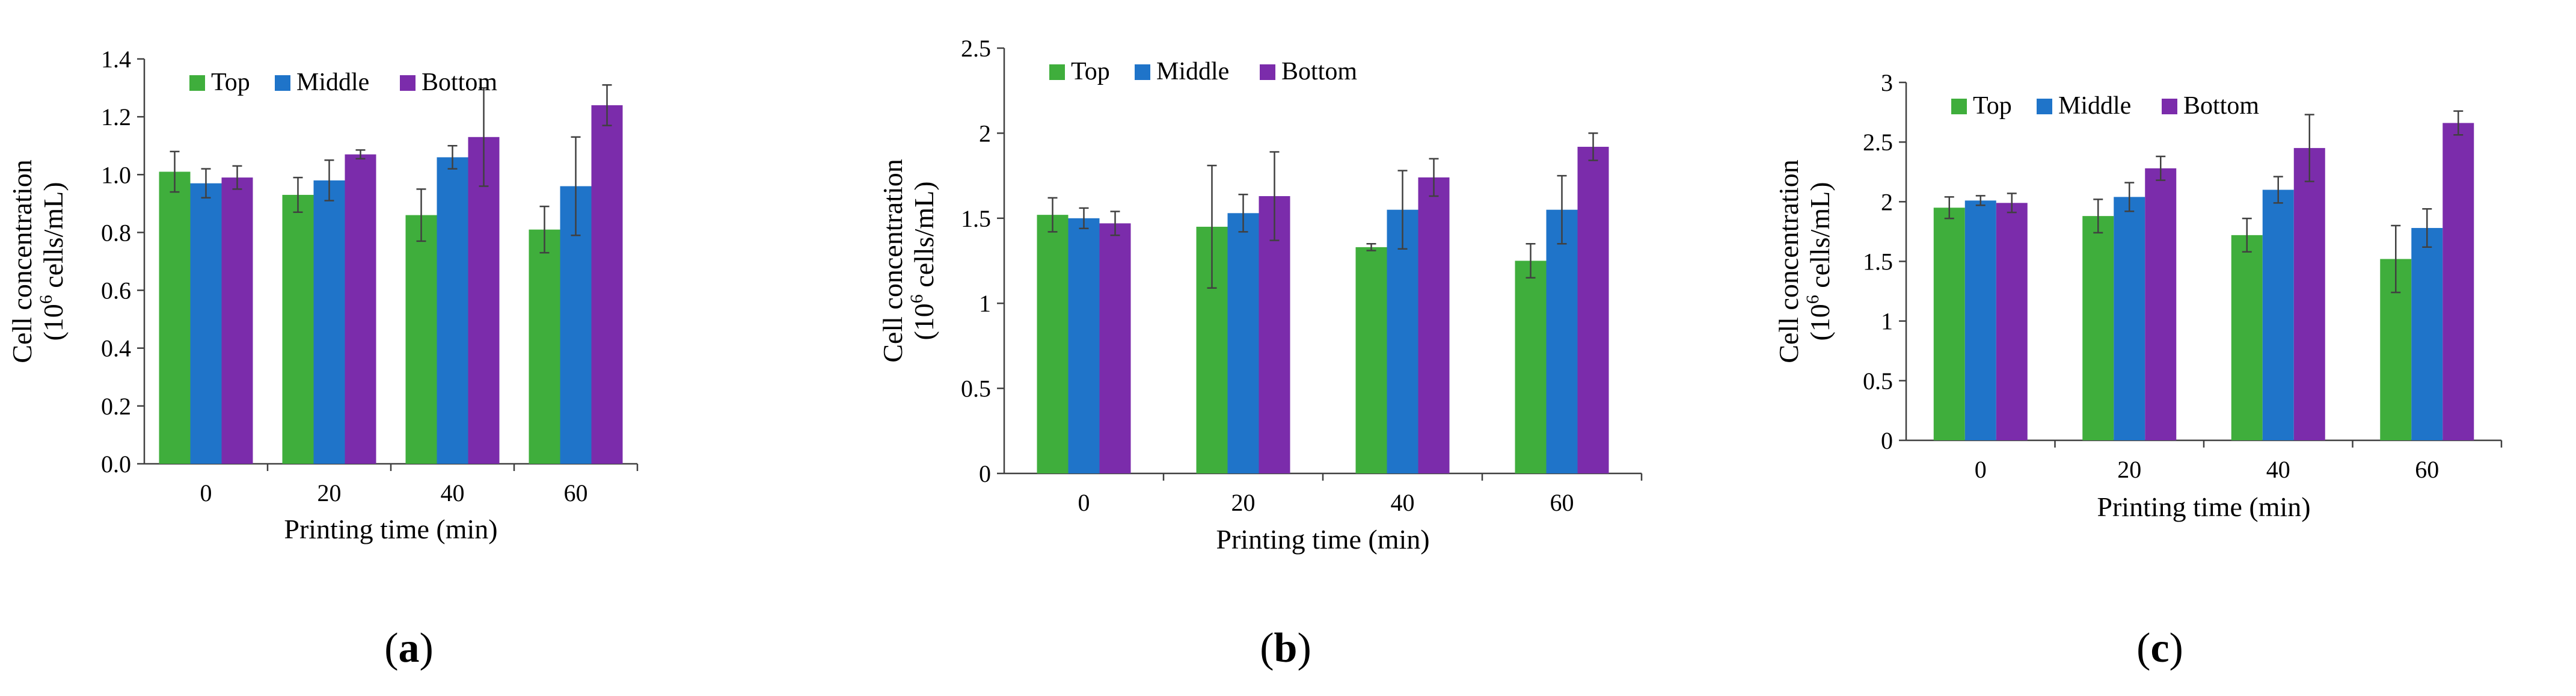 Image resolution: width=2576 pixels, height=696 pixels. What do you see at coordinates (2427, 469) in the screenshot?
I see `x-tick-label: 60` at bounding box center [2427, 469].